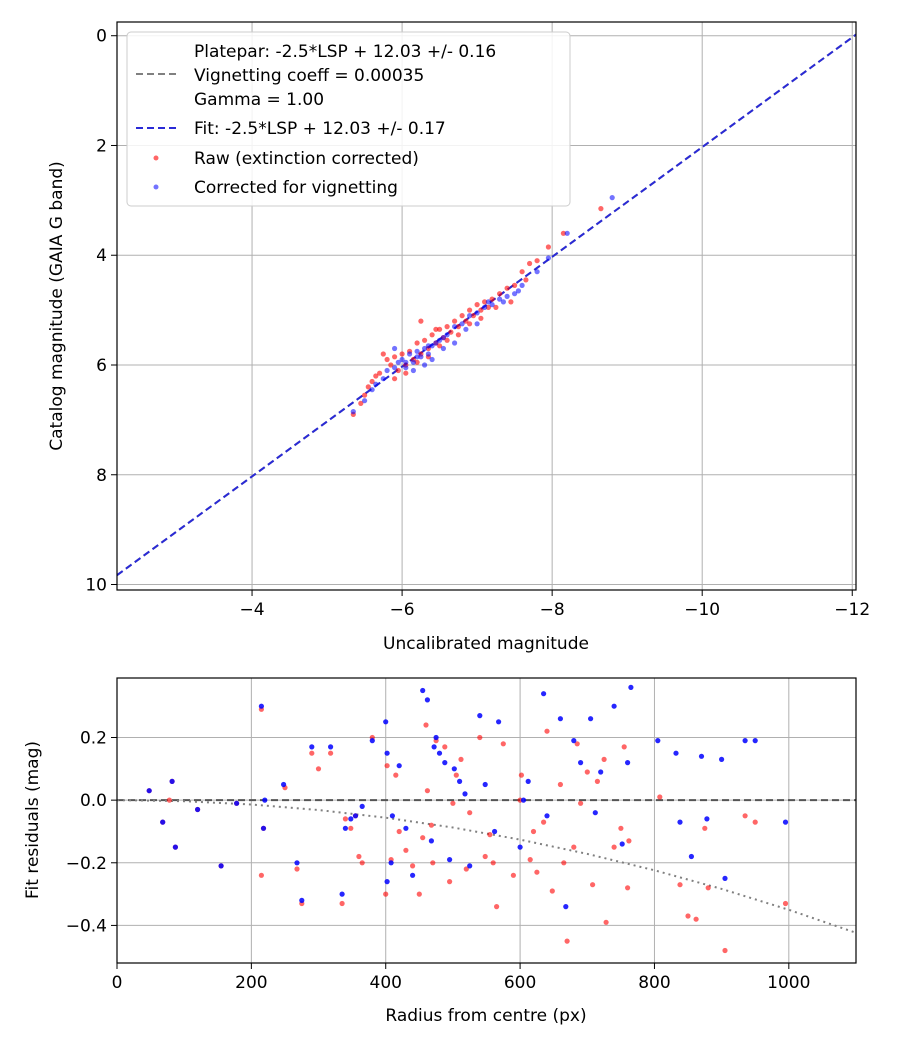  Describe the element at coordinates (296, 188) in the screenshot. I see `legend-corrected-text: Corrected for vignetting` at that location.